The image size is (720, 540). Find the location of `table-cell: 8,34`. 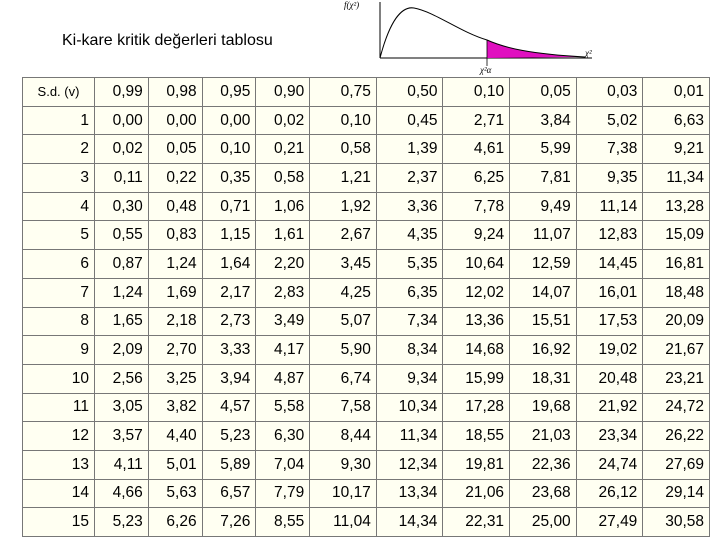

table-cell: 8,34 is located at coordinates (409, 350).